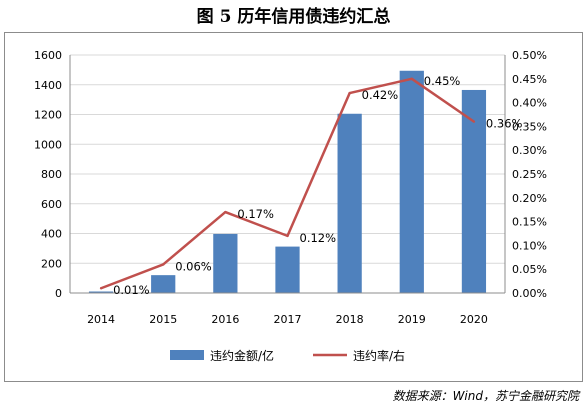  Describe the element at coordinates (411, 79) in the screenshot. I see `rate-point-2019` at that location.